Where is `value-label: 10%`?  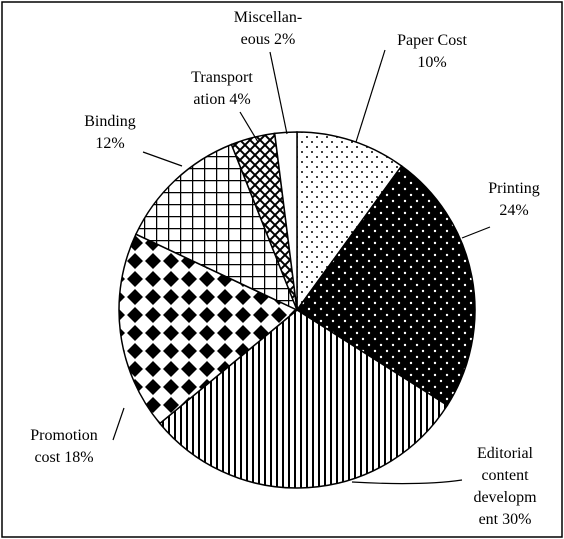 value-label: 10% is located at coordinates (432, 62).